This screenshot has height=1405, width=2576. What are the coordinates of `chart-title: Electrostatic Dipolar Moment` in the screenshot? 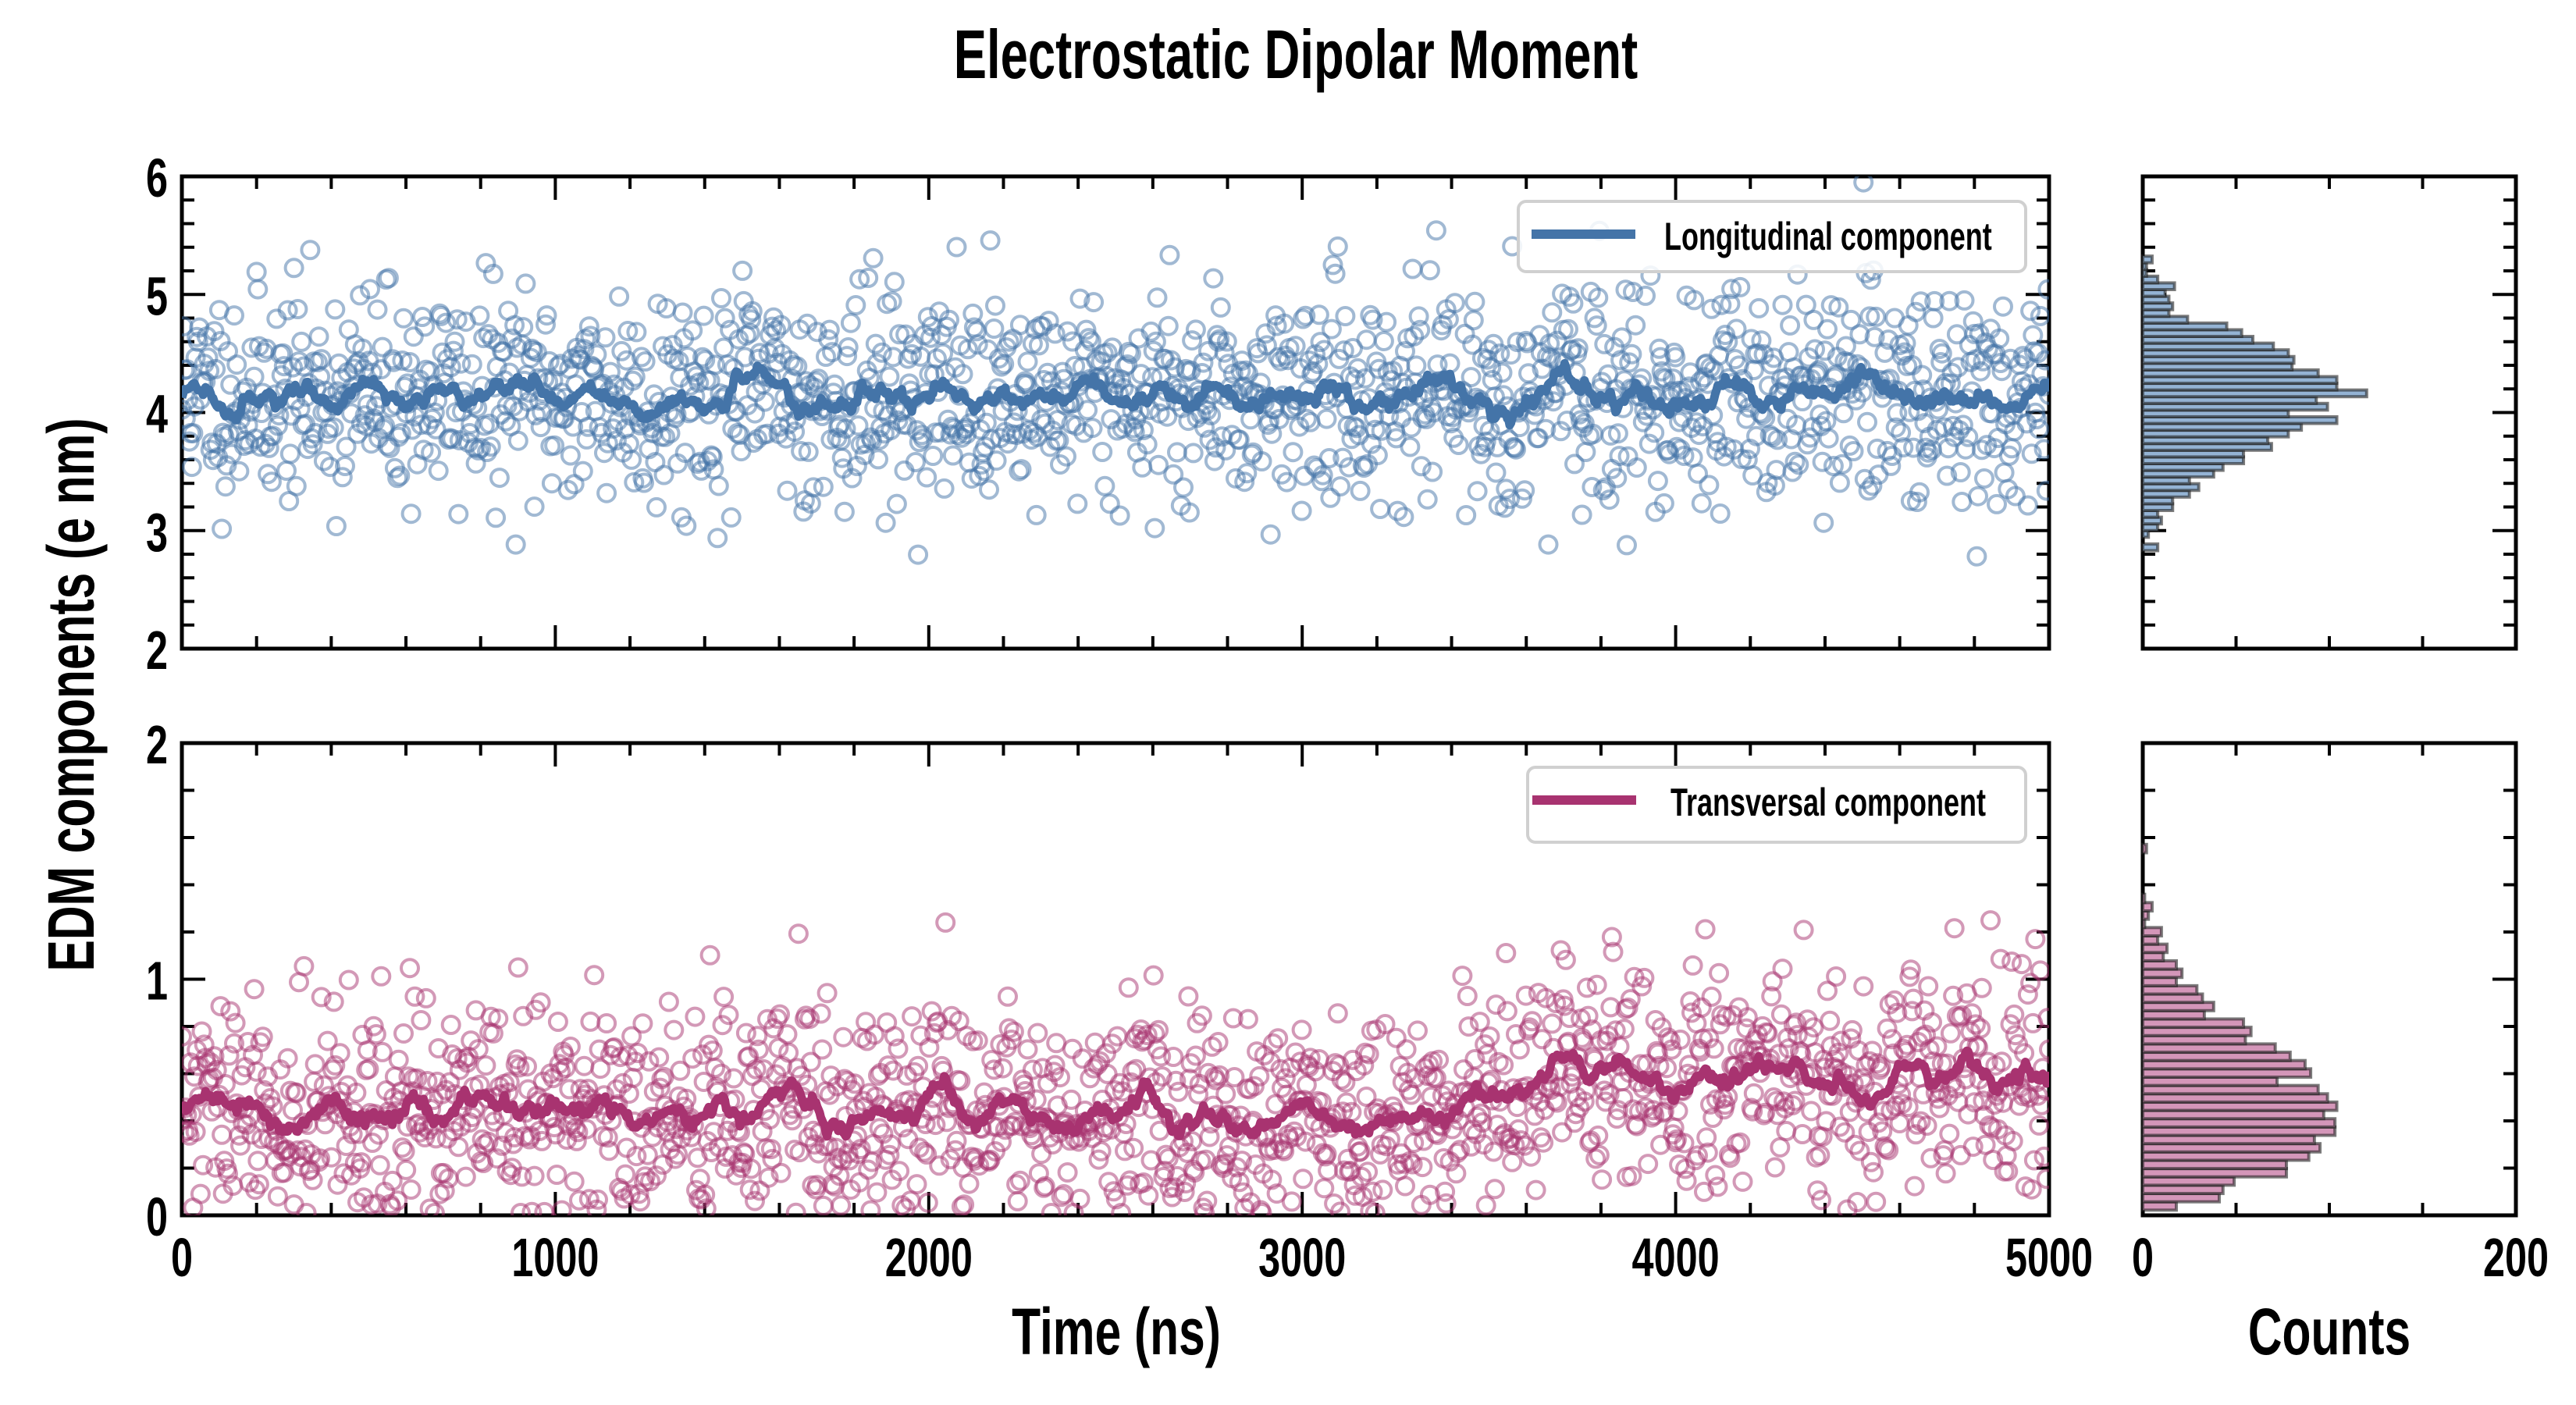 It's located at (1296, 56).